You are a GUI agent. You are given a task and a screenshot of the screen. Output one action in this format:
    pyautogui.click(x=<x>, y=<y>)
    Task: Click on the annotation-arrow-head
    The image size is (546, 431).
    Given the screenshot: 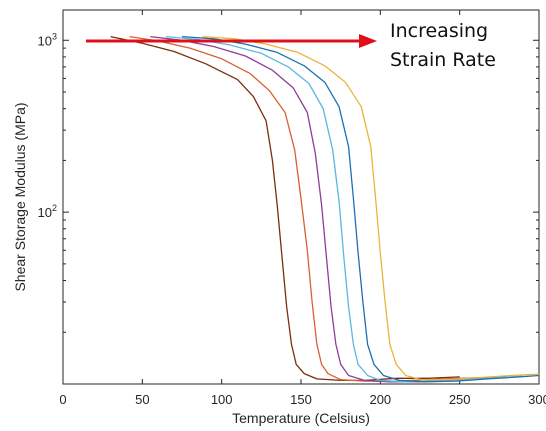 What is the action you would take?
    pyautogui.click(x=368, y=41)
    